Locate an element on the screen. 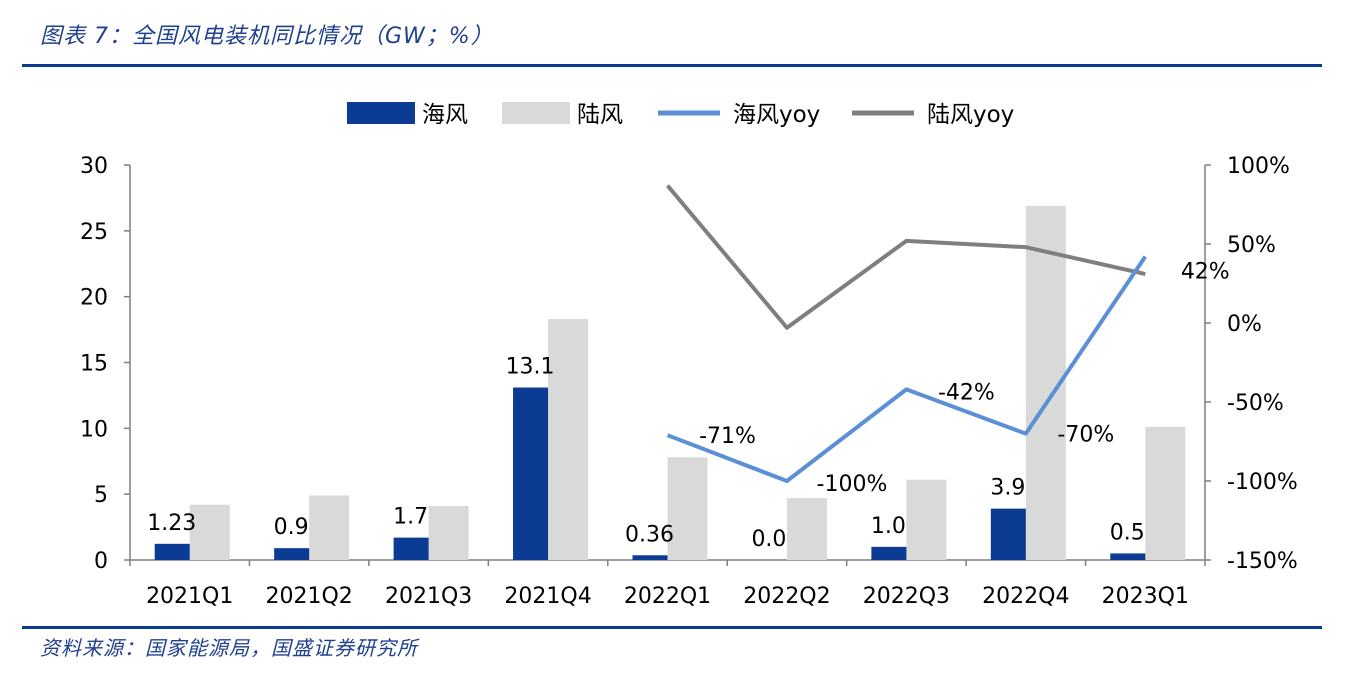 This screenshot has width=1362, height=687. right-axis-tick-label: 50% is located at coordinates (1251, 245).